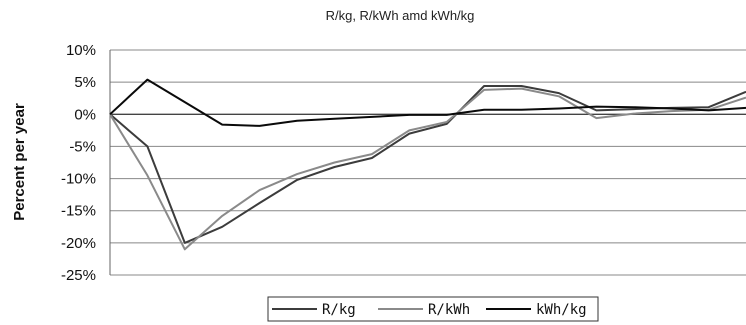  I want to click on y-tick-label: -5%, so click(82, 146).